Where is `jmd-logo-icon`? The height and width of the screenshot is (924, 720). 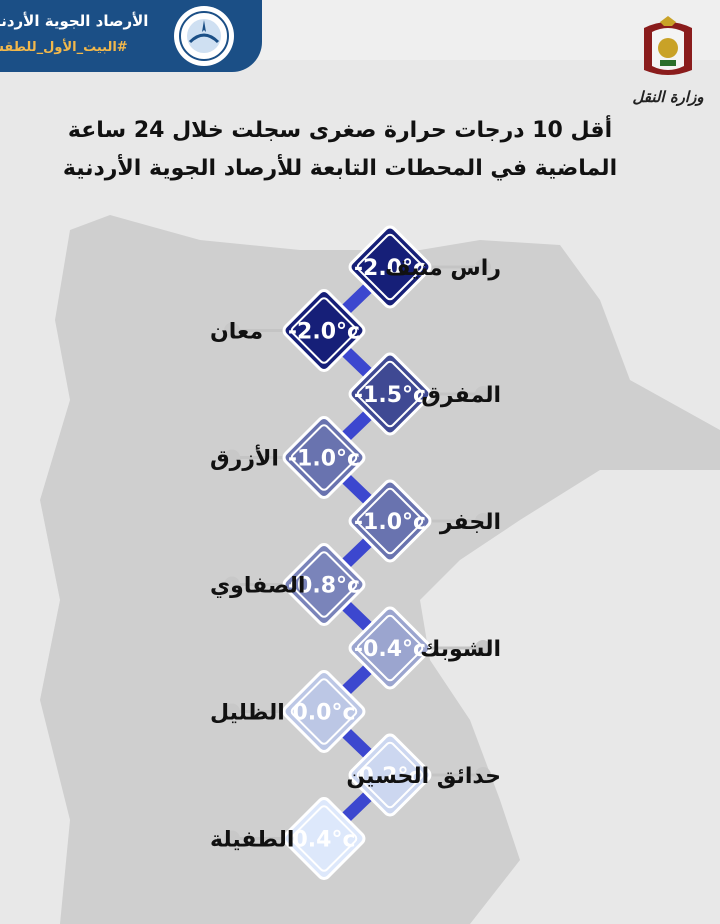 jmd-logo-icon is located at coordinates (204, 36).